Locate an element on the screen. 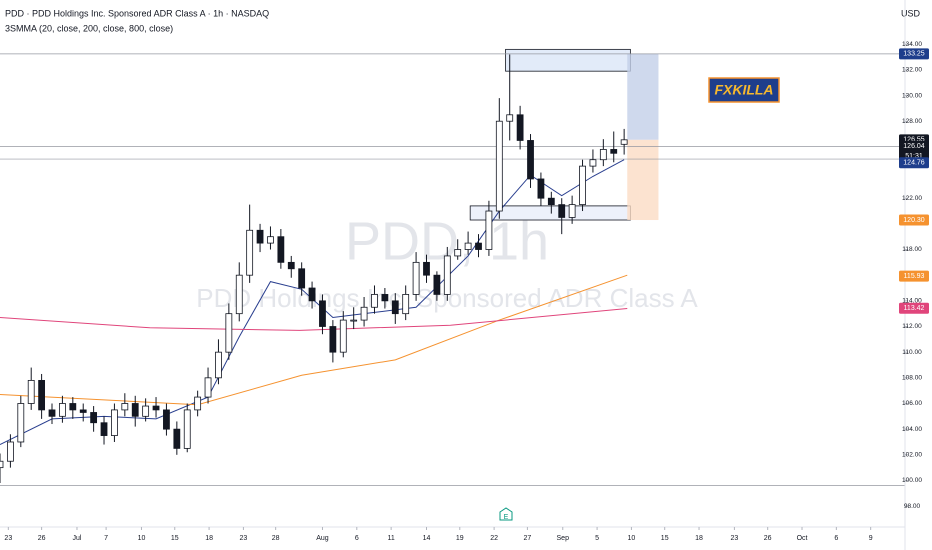 The image size is (932, 550). x-tick-label: Oct is located at coordinates (802, 538).